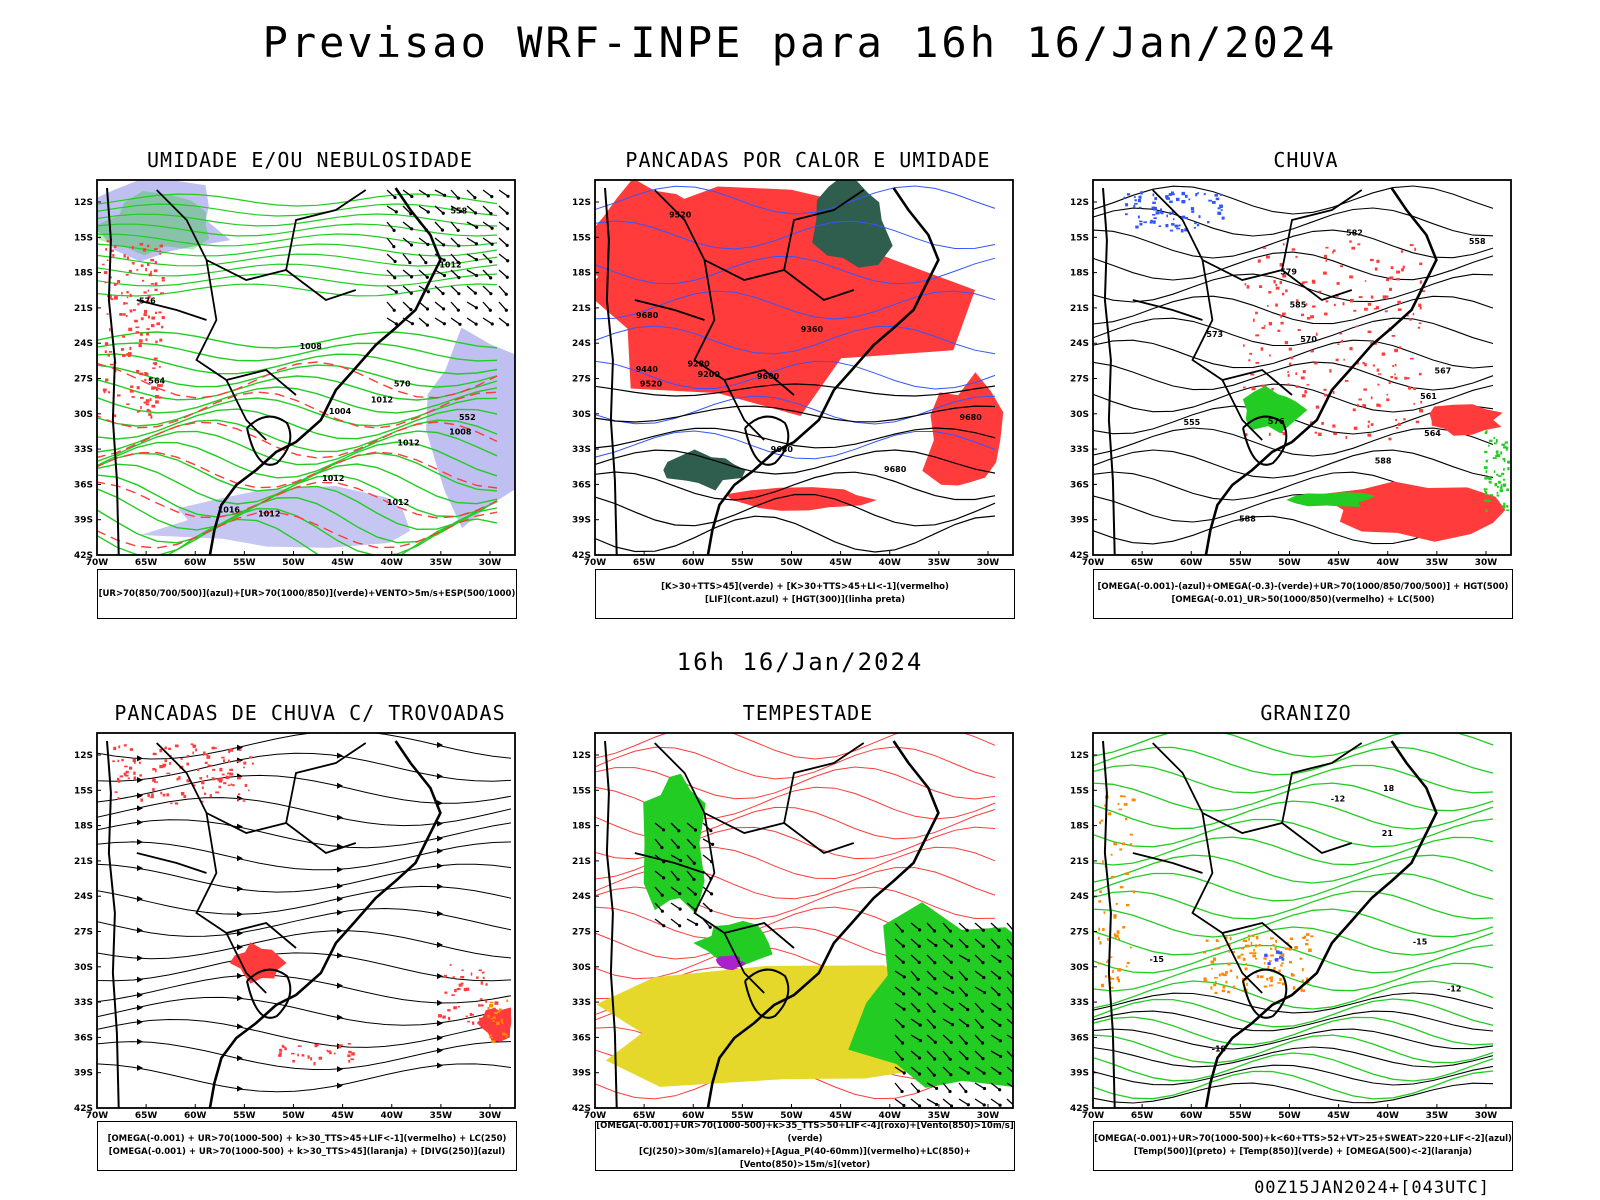 The height and width of the screenshot is (1200, 1600). I want to click on lat-tick-label: 15S, so click(83, 791).